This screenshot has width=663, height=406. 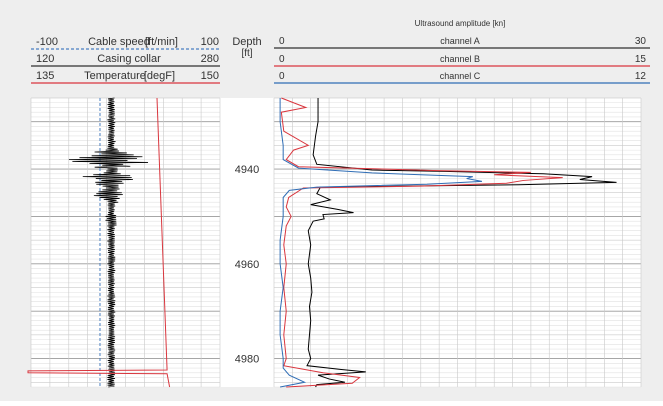 I want to click on casing-collar-name: Casing collar, so click(x=129, y=59).